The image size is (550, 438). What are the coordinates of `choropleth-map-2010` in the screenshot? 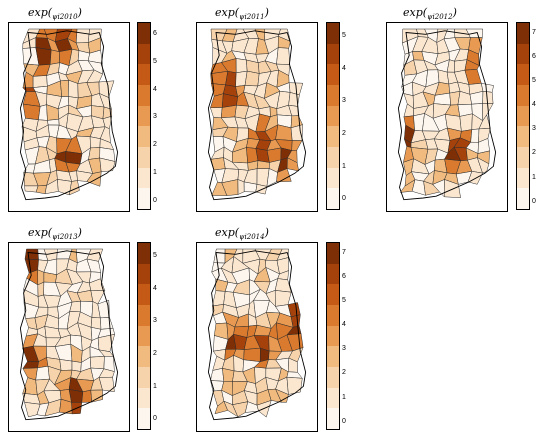 It's located at (69, 114).